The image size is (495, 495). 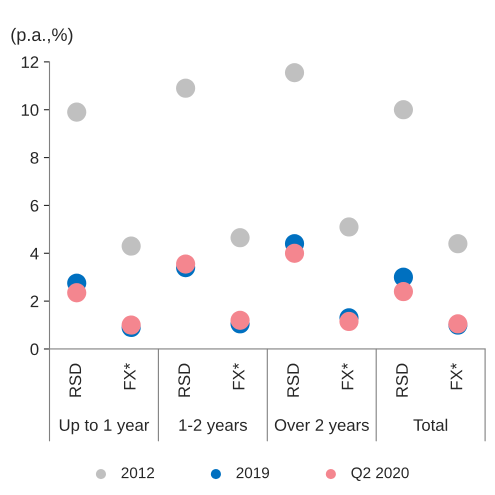 What do you see at coordinates (34, 254) in the screenshot?
I see `y-tick-label: 4` at bounding box center [34, 254].